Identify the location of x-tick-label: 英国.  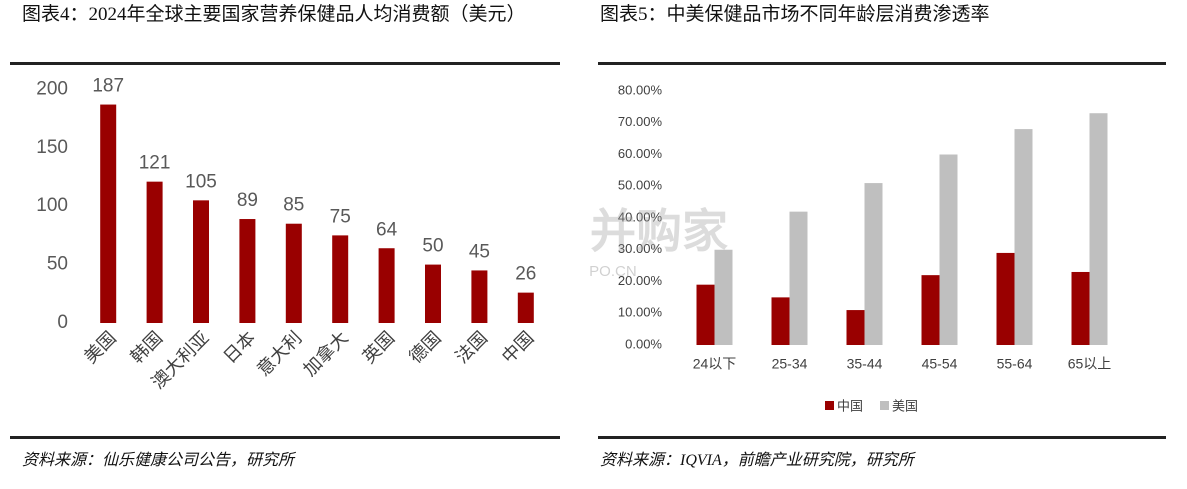
(379, 348).